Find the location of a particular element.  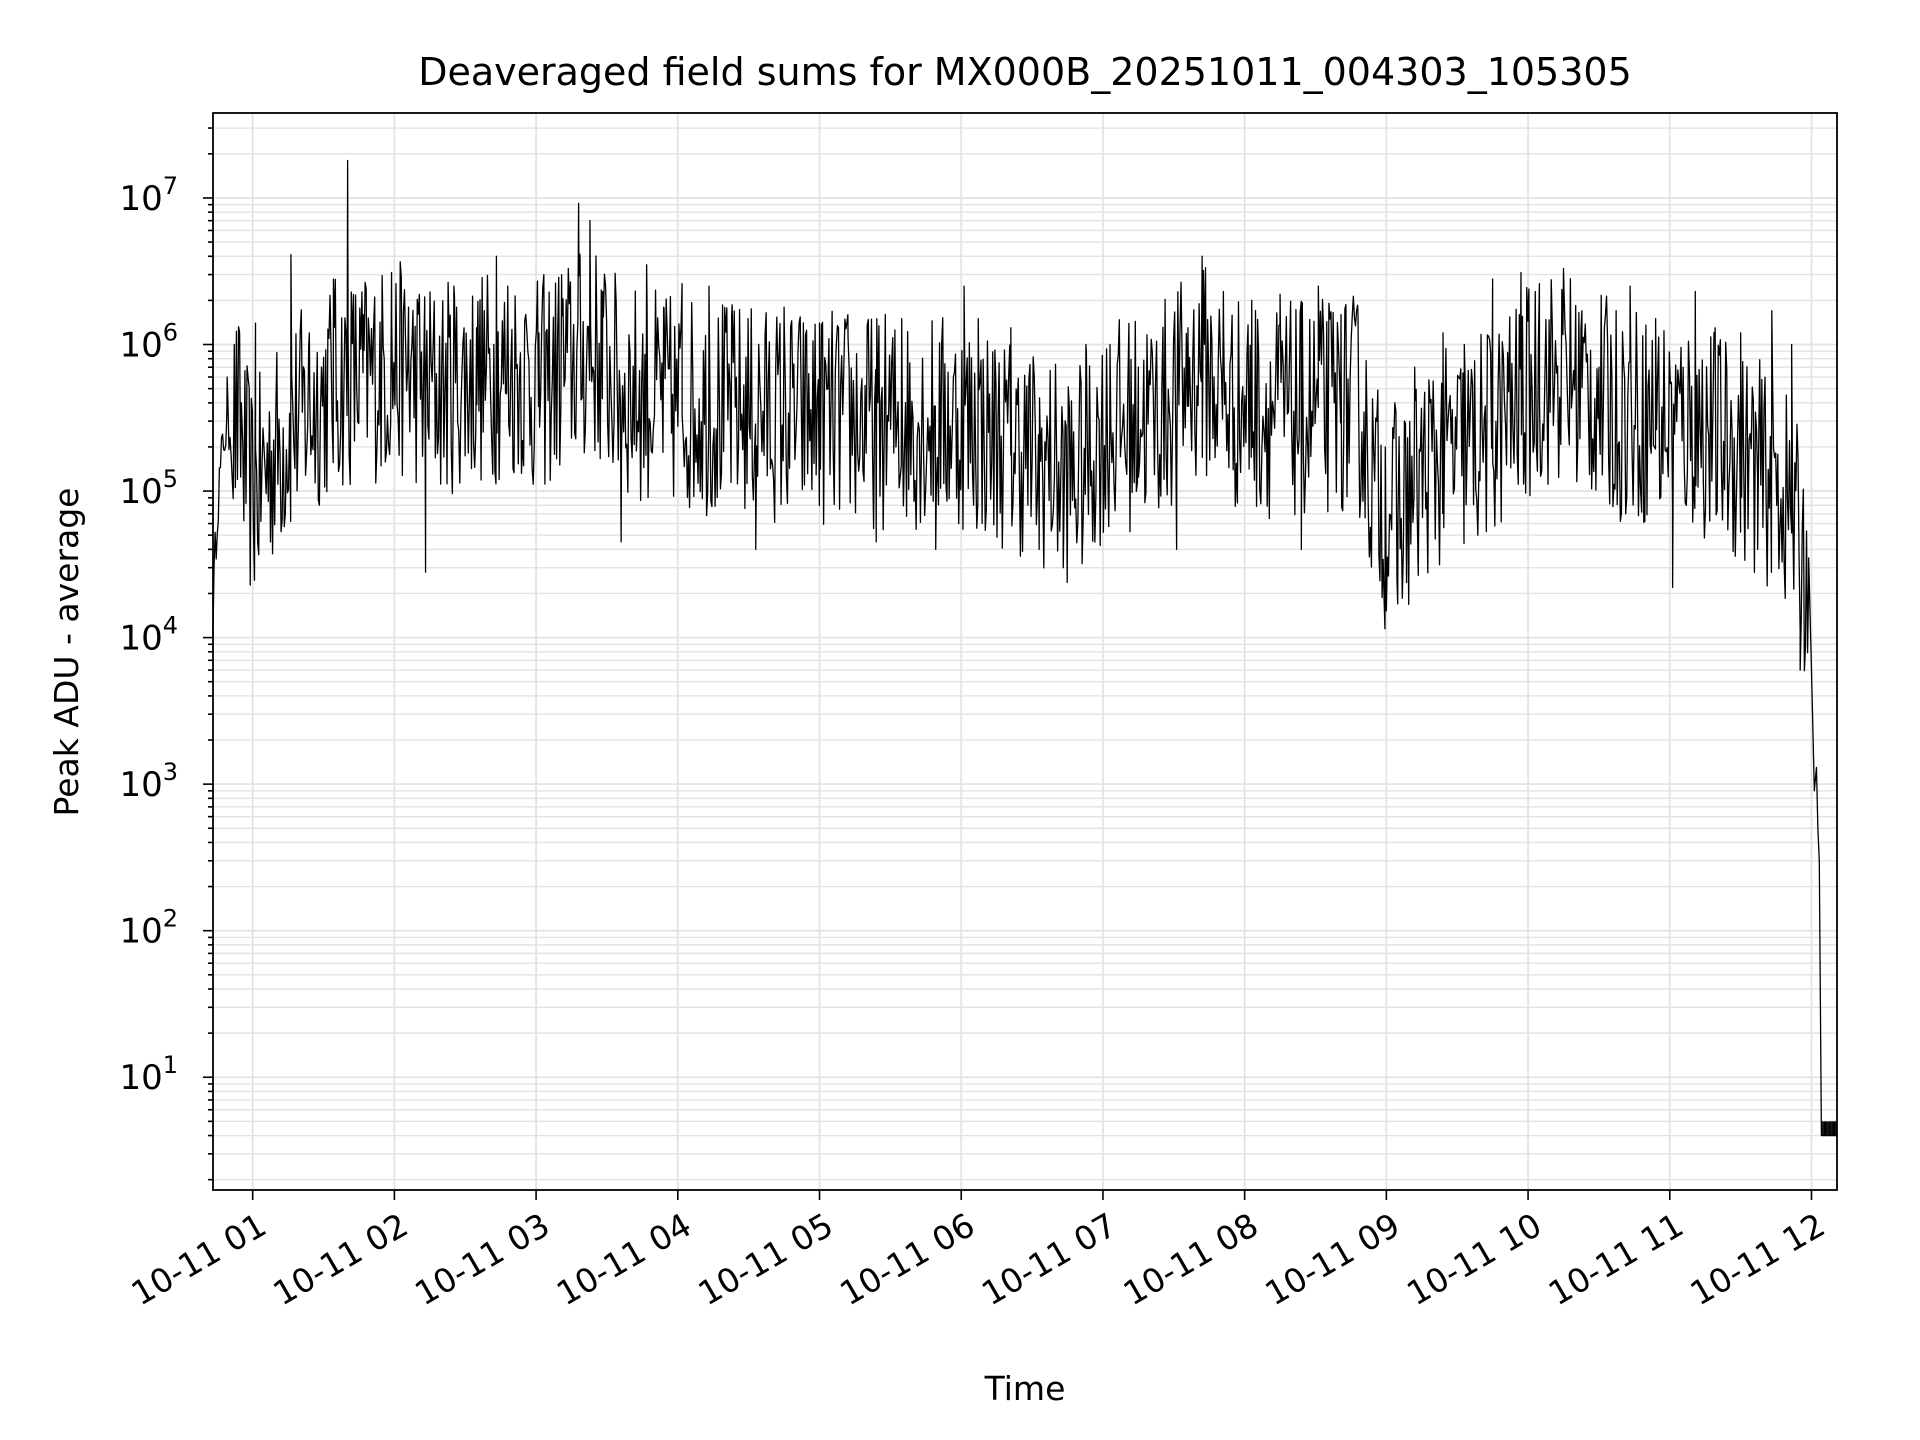

y-tick-label: 10⁷ is located at coordinates (148, 195).